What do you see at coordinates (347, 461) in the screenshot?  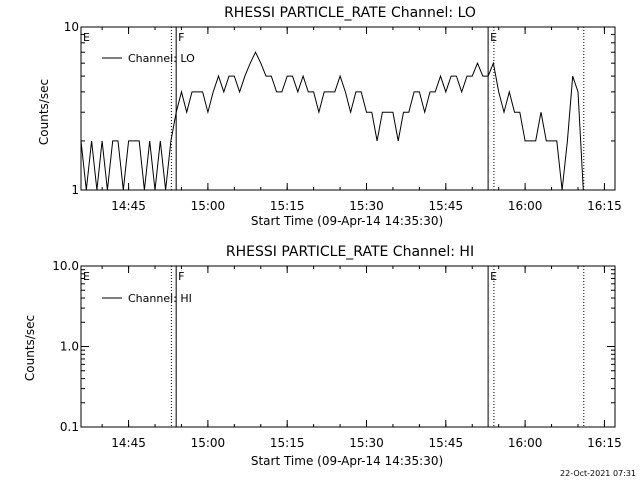 I see `hi-x-axis-label: Start Time (09-Apr-14 14:35:30)` at bounding box center [347, 461].